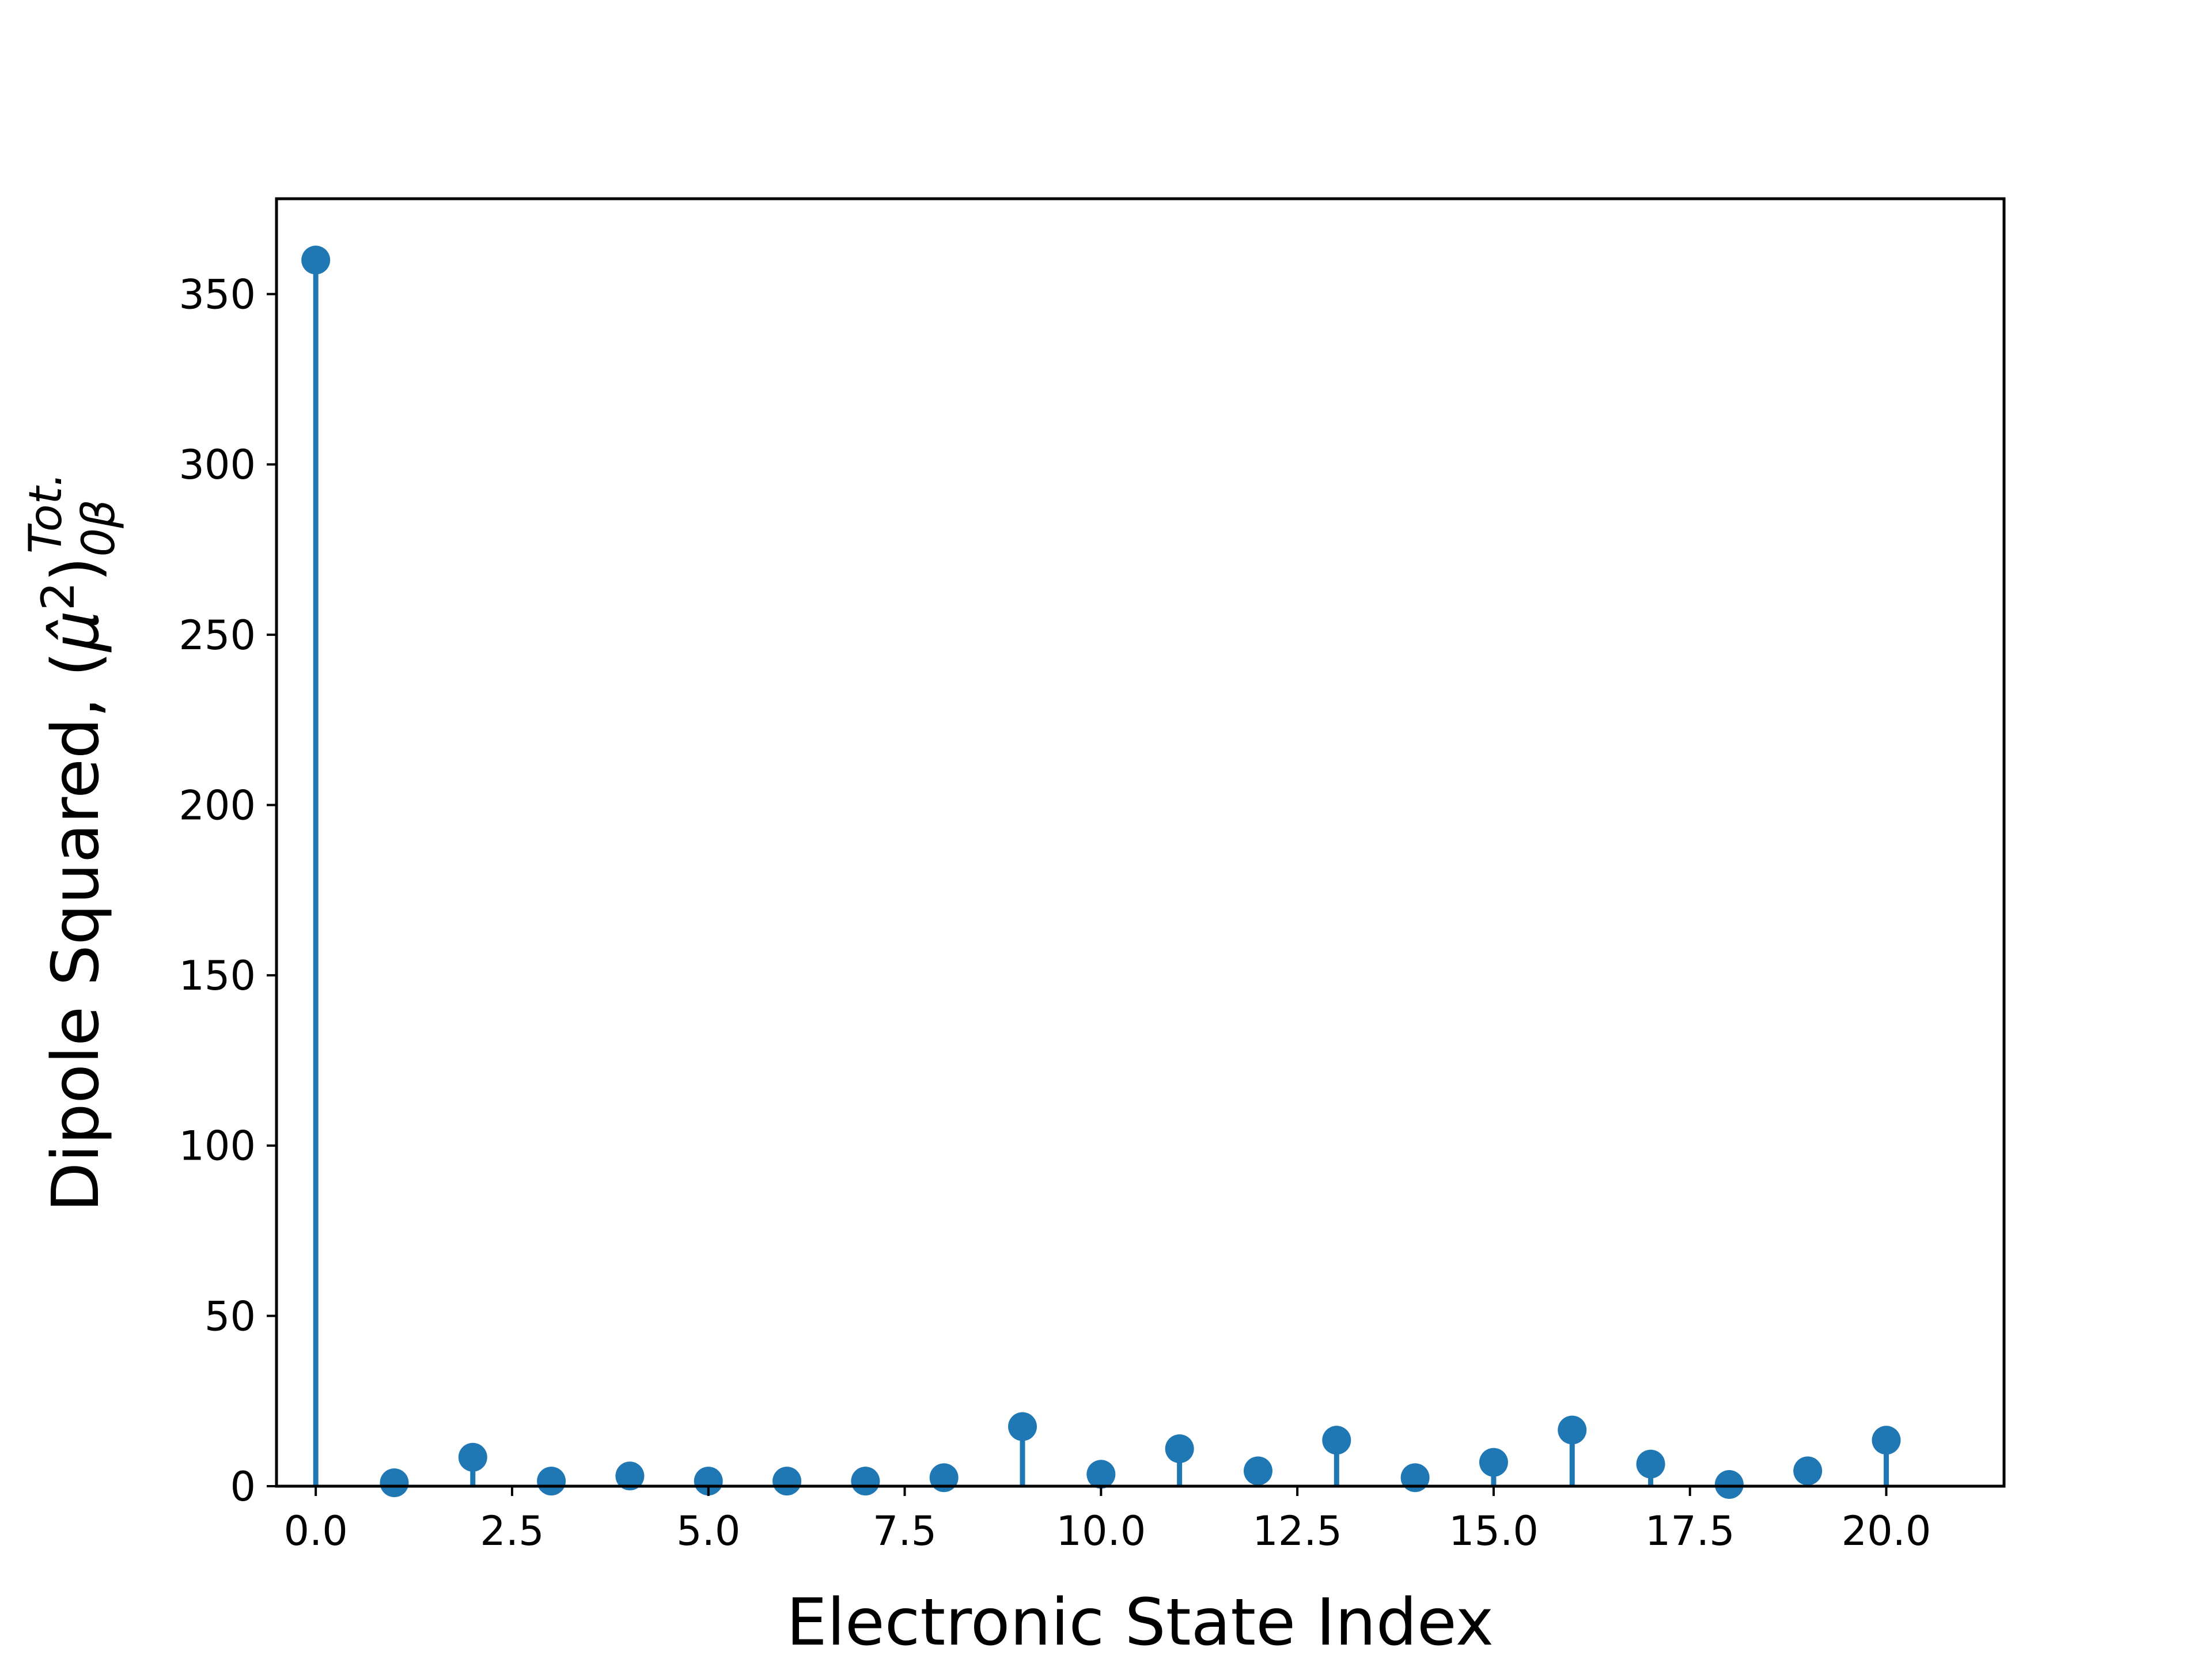  I want to click on y-axis-label-power: 2, so click(59, 596).